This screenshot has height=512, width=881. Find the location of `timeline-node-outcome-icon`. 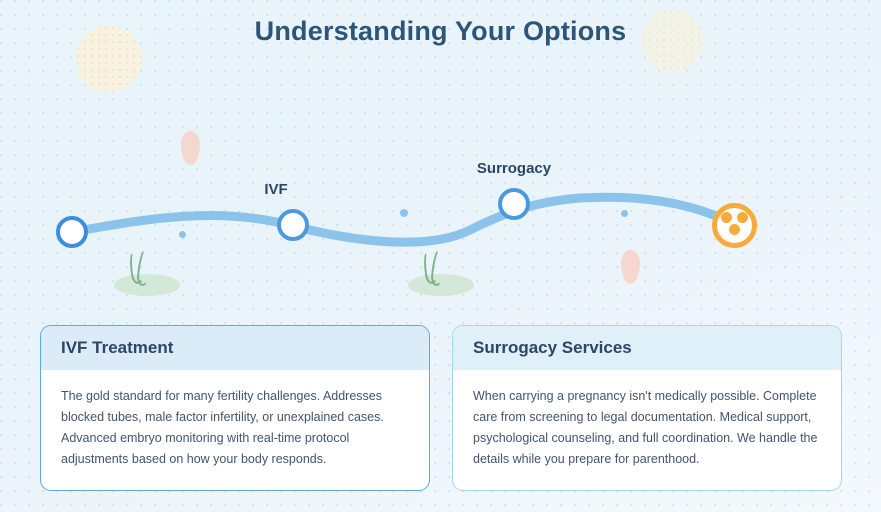

timeline-node-outcome-icon is located at coordinates (734, 225).